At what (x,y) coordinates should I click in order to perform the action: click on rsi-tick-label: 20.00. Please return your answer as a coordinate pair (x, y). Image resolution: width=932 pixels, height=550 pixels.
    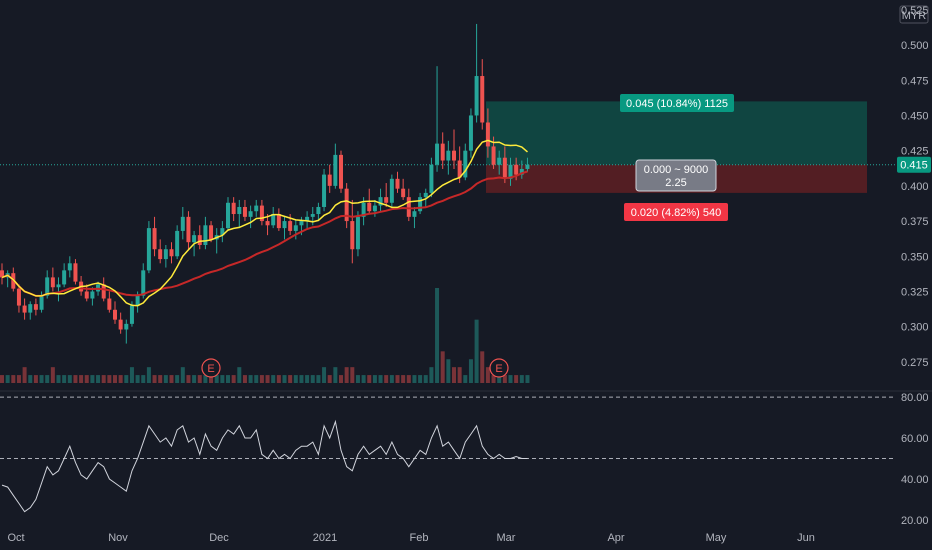
    Looking at the image, I should click on (915, 521).